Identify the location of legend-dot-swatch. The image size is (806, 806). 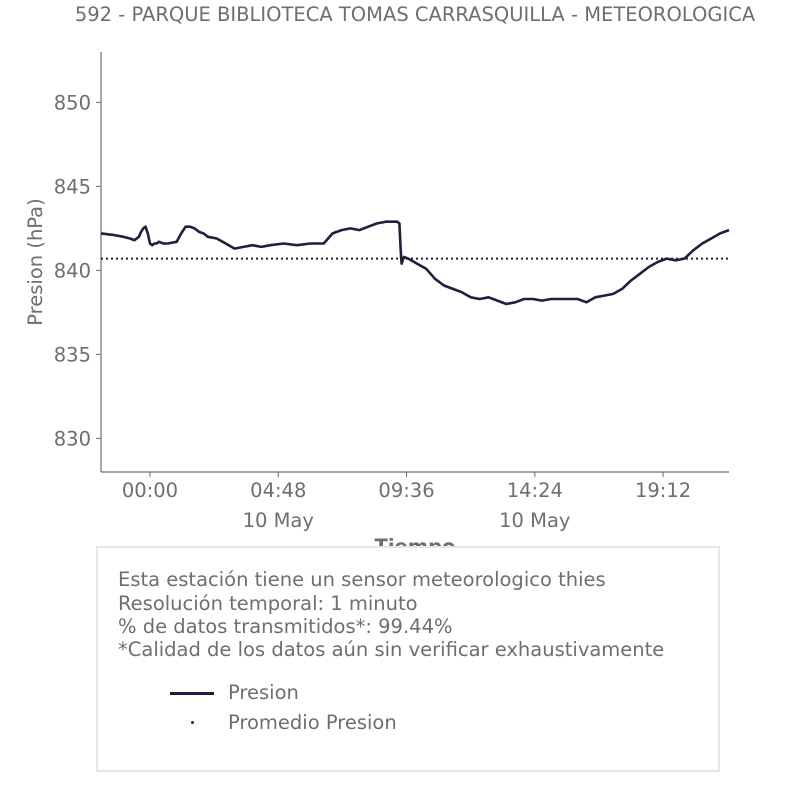
(192, 722).